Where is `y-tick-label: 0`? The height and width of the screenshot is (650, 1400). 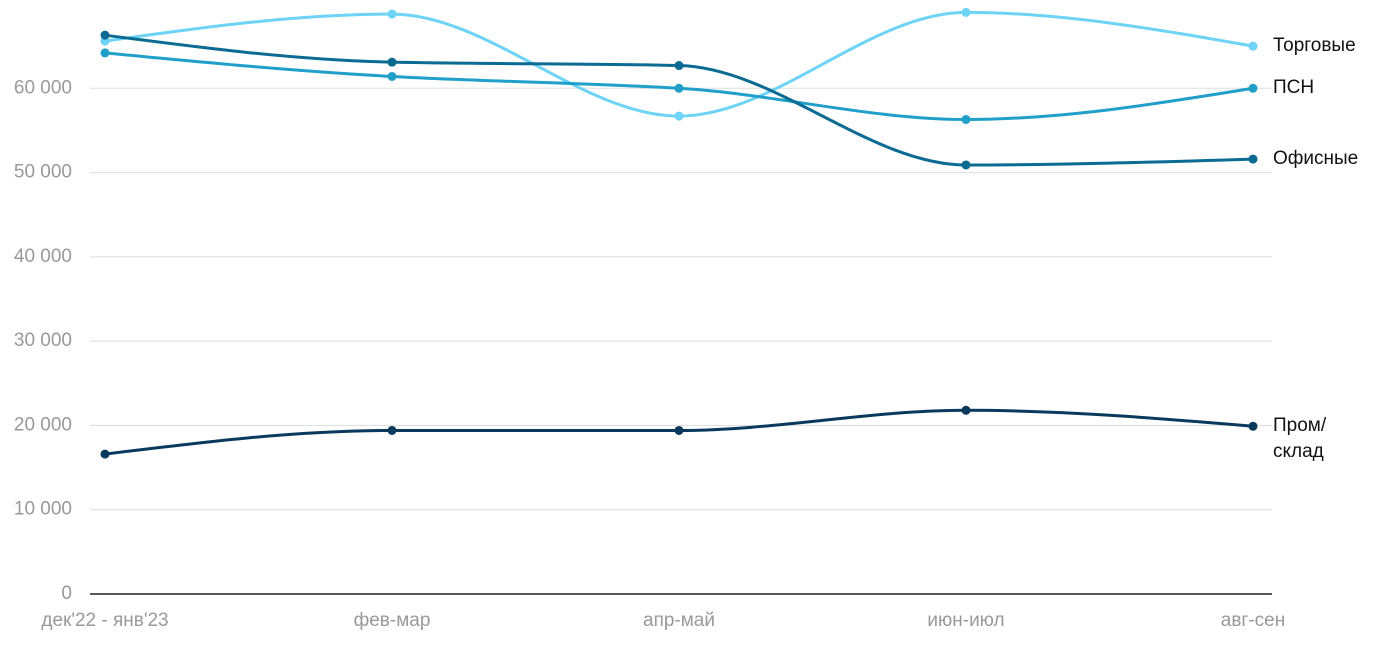 y-tick-label: 0 is located at coordinates (66, 593).